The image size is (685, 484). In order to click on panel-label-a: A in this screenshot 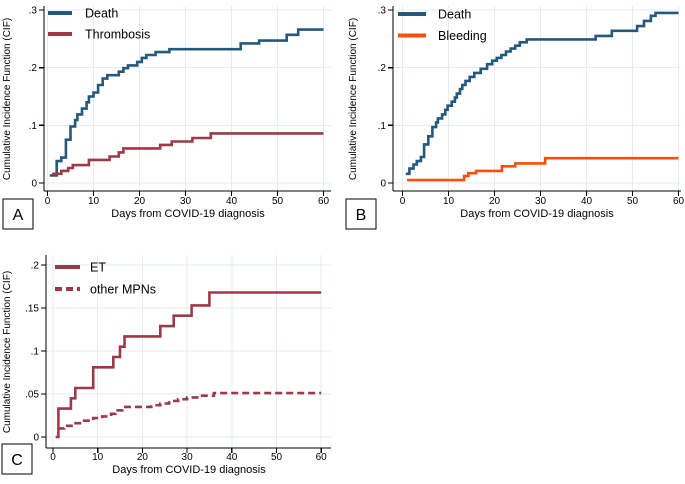, I will do `click(18, 215)`.